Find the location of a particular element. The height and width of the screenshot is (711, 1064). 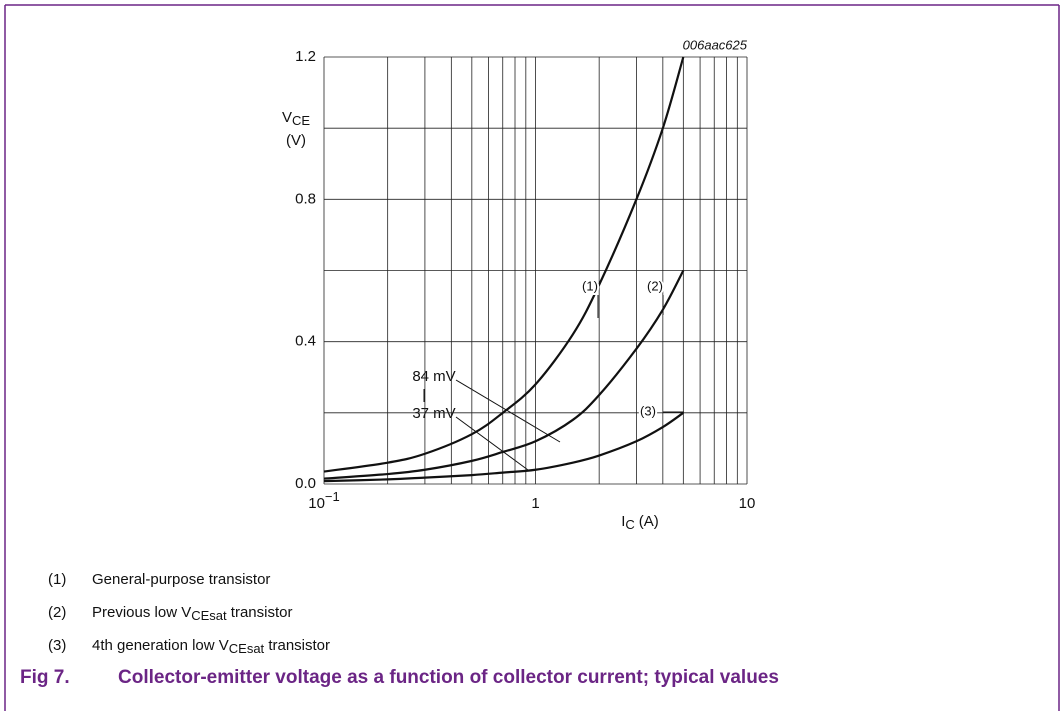

legend-text: Previous low VCEsat transistor is located at coordinates (192, 613).